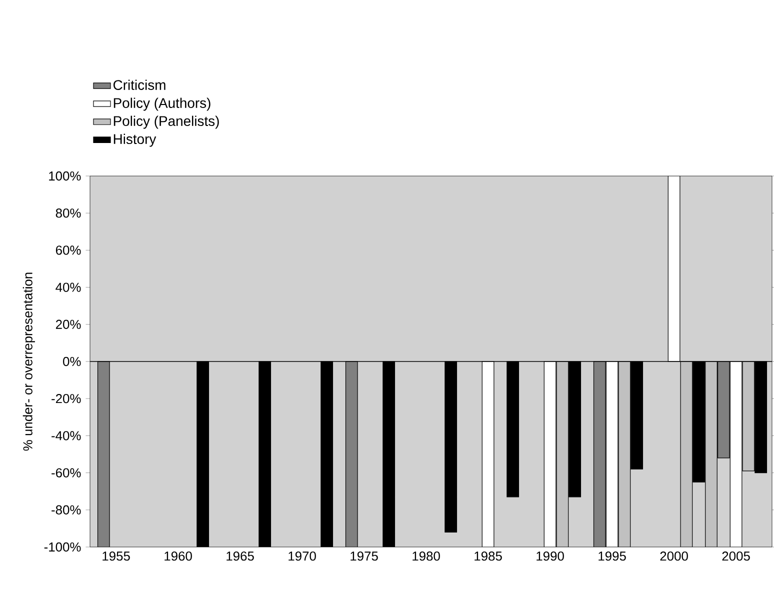 The height and width of the screenshot is (611, 774). Describe the element at coordinates (736, 556) in the screenshot. I see `x-tick-label: 2005` at that location.